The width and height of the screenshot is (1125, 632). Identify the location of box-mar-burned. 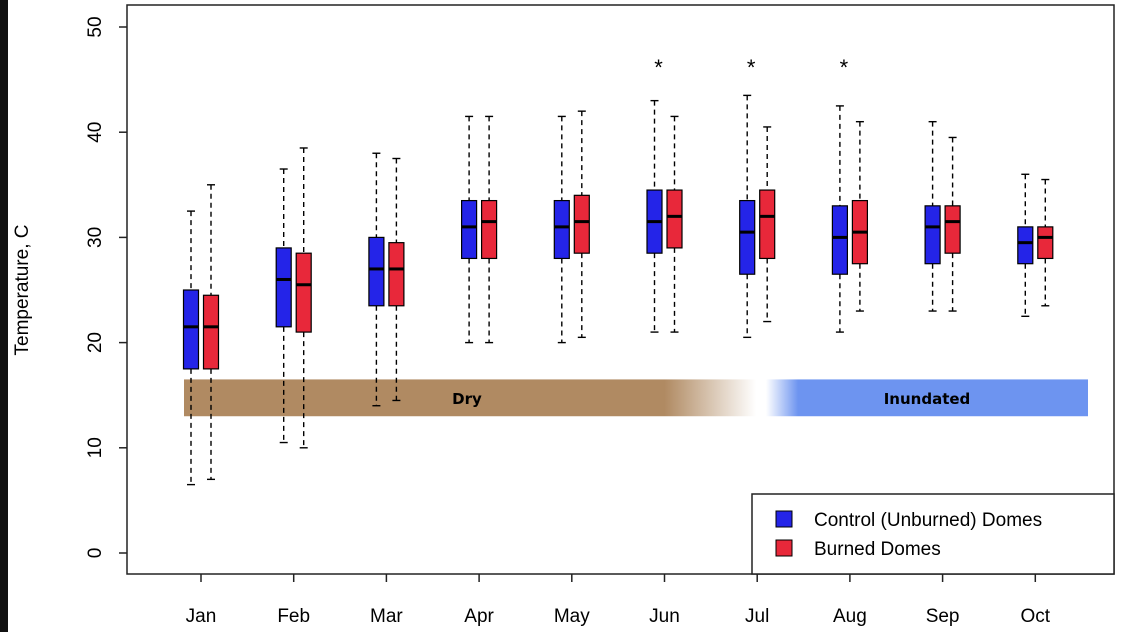
(396, 279).